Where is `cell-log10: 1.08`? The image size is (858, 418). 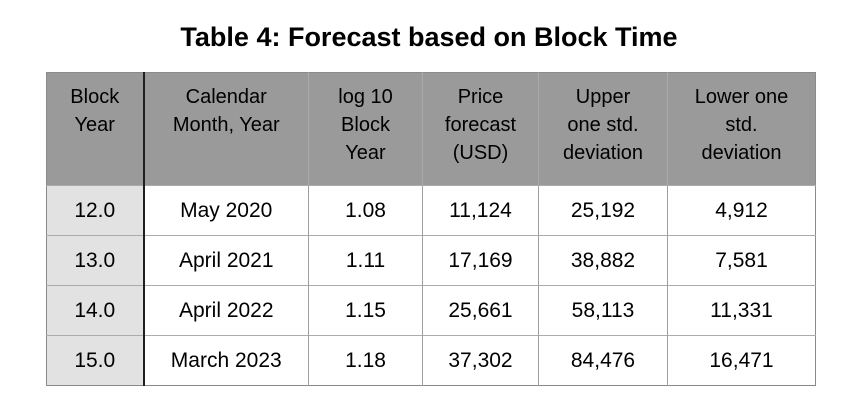
cell-log10: 1.08 is located at coordinates (365, 210).